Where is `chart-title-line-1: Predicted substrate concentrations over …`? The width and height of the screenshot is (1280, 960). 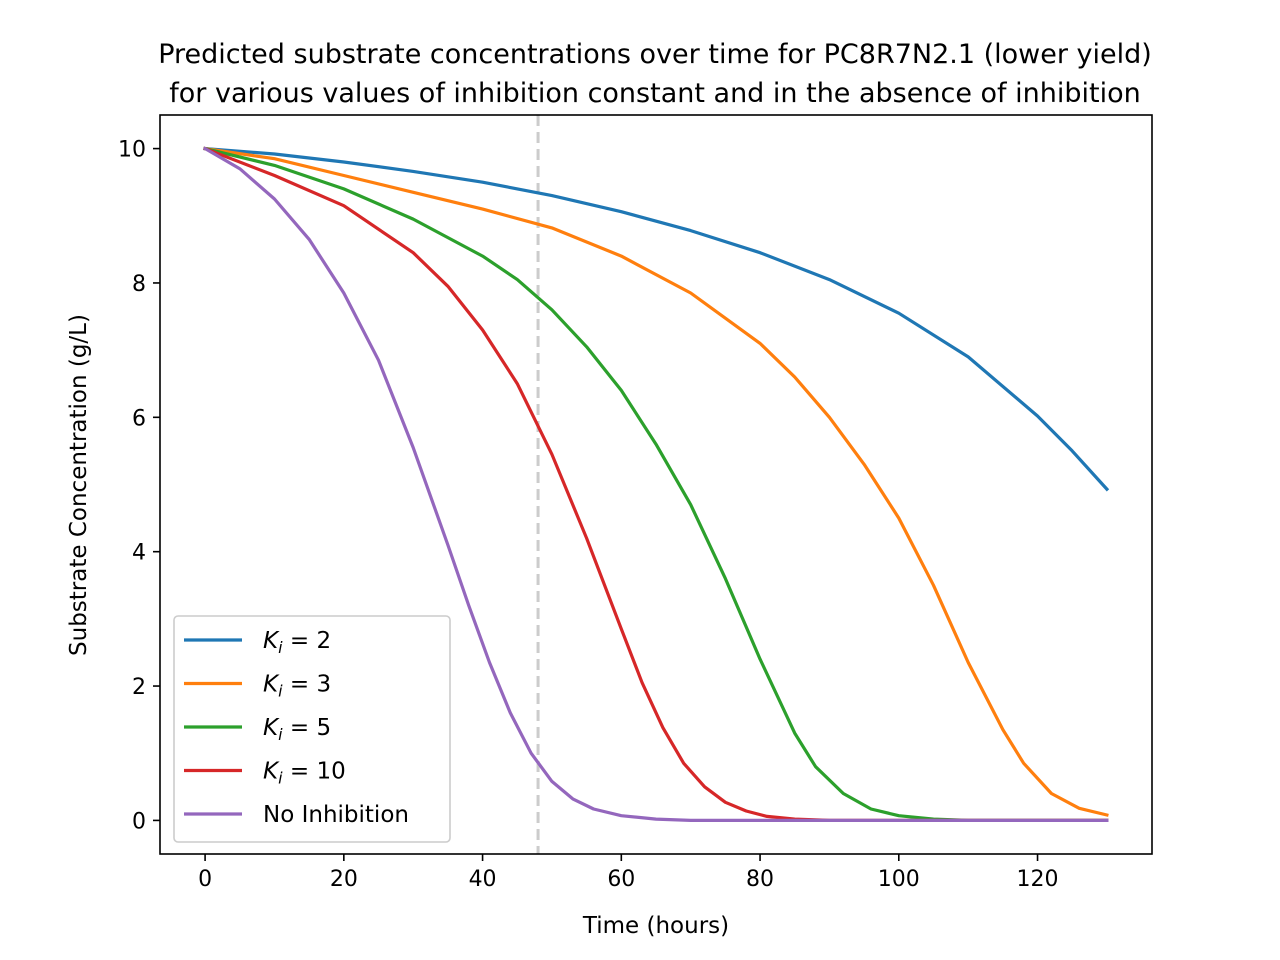
chart-title-line-1: Predicted substrate concentrations over … is located at coordinates (655, 54).